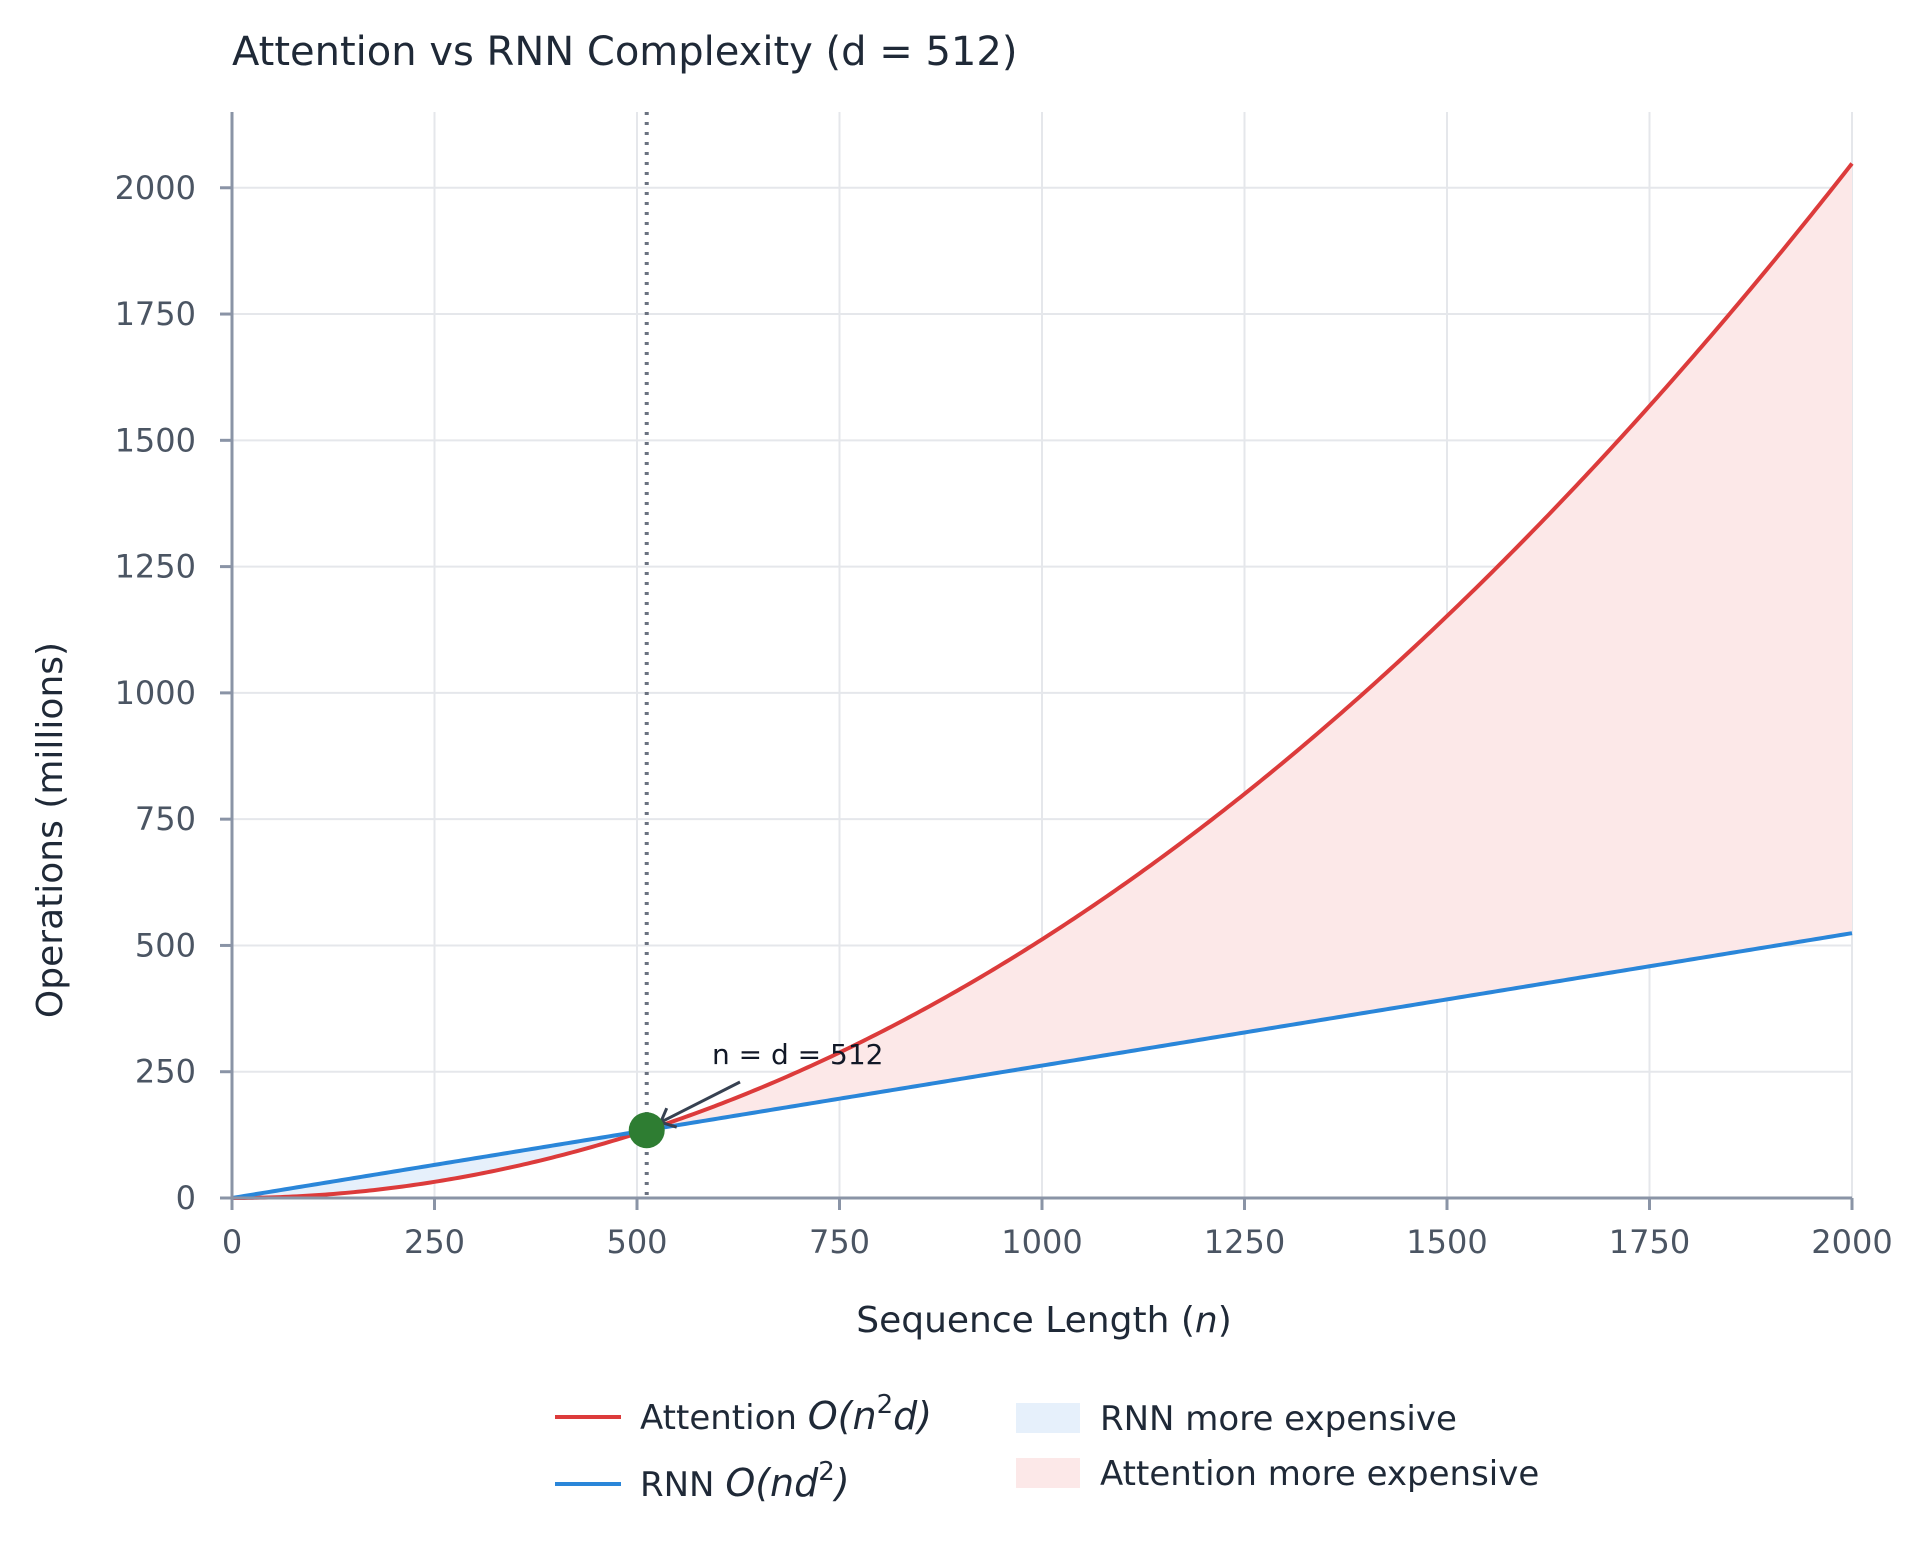 This screenshot has width=1920, height=1546. What do you see at coordinates (1048, 1473) in the screenshot?
I see `legend-swatch-attention-region` at bounding box center [1048, 1473].